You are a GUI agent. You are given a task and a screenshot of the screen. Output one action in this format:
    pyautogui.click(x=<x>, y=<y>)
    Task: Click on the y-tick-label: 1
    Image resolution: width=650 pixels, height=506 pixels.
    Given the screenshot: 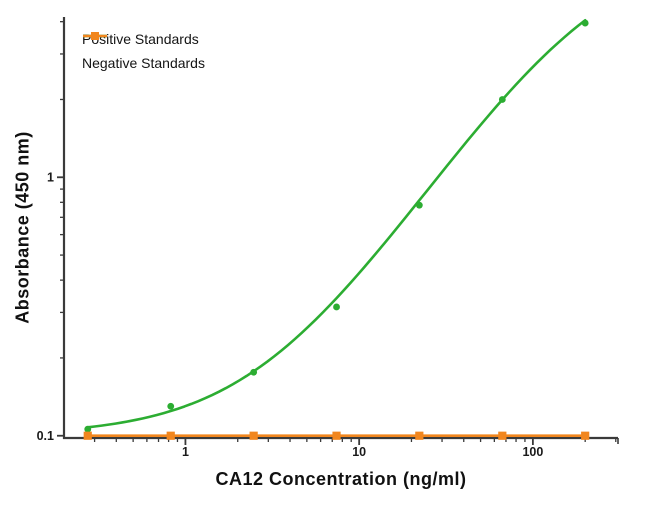 What is the action you would take?
    pyautogui.click(x=50, y=178)
    